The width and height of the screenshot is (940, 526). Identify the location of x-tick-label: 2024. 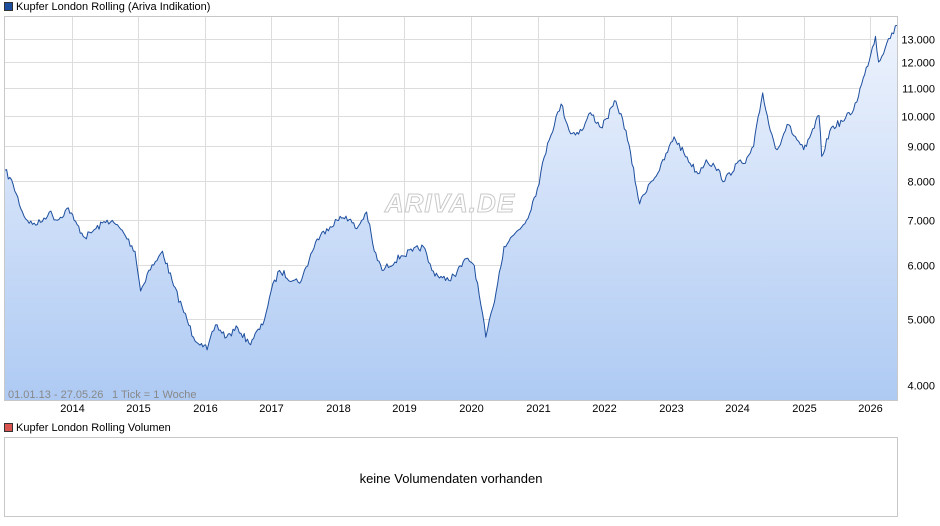
(737, 409).